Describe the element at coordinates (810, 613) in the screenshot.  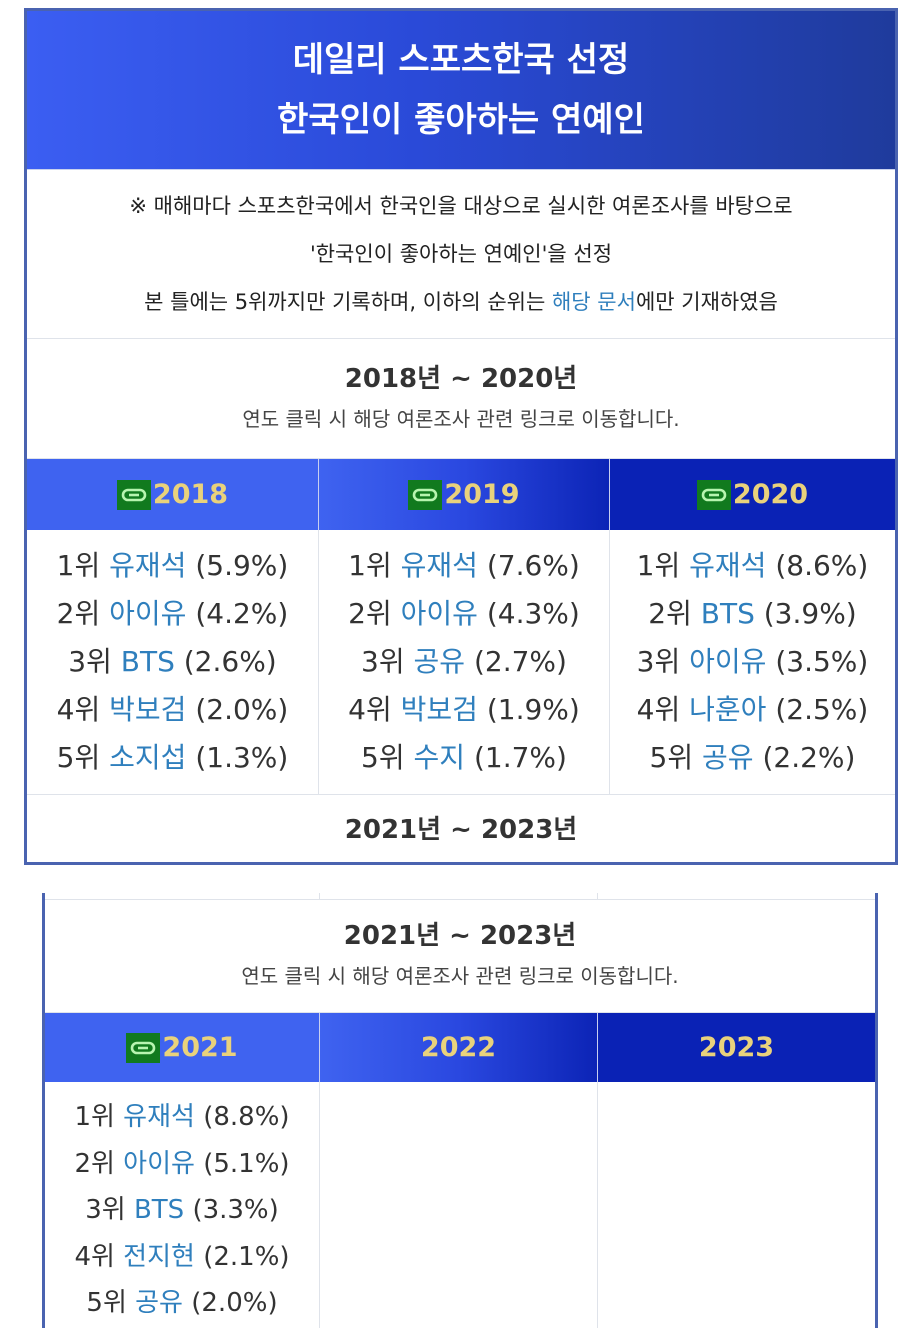
I see `percentage: (3.9%)` at that location.